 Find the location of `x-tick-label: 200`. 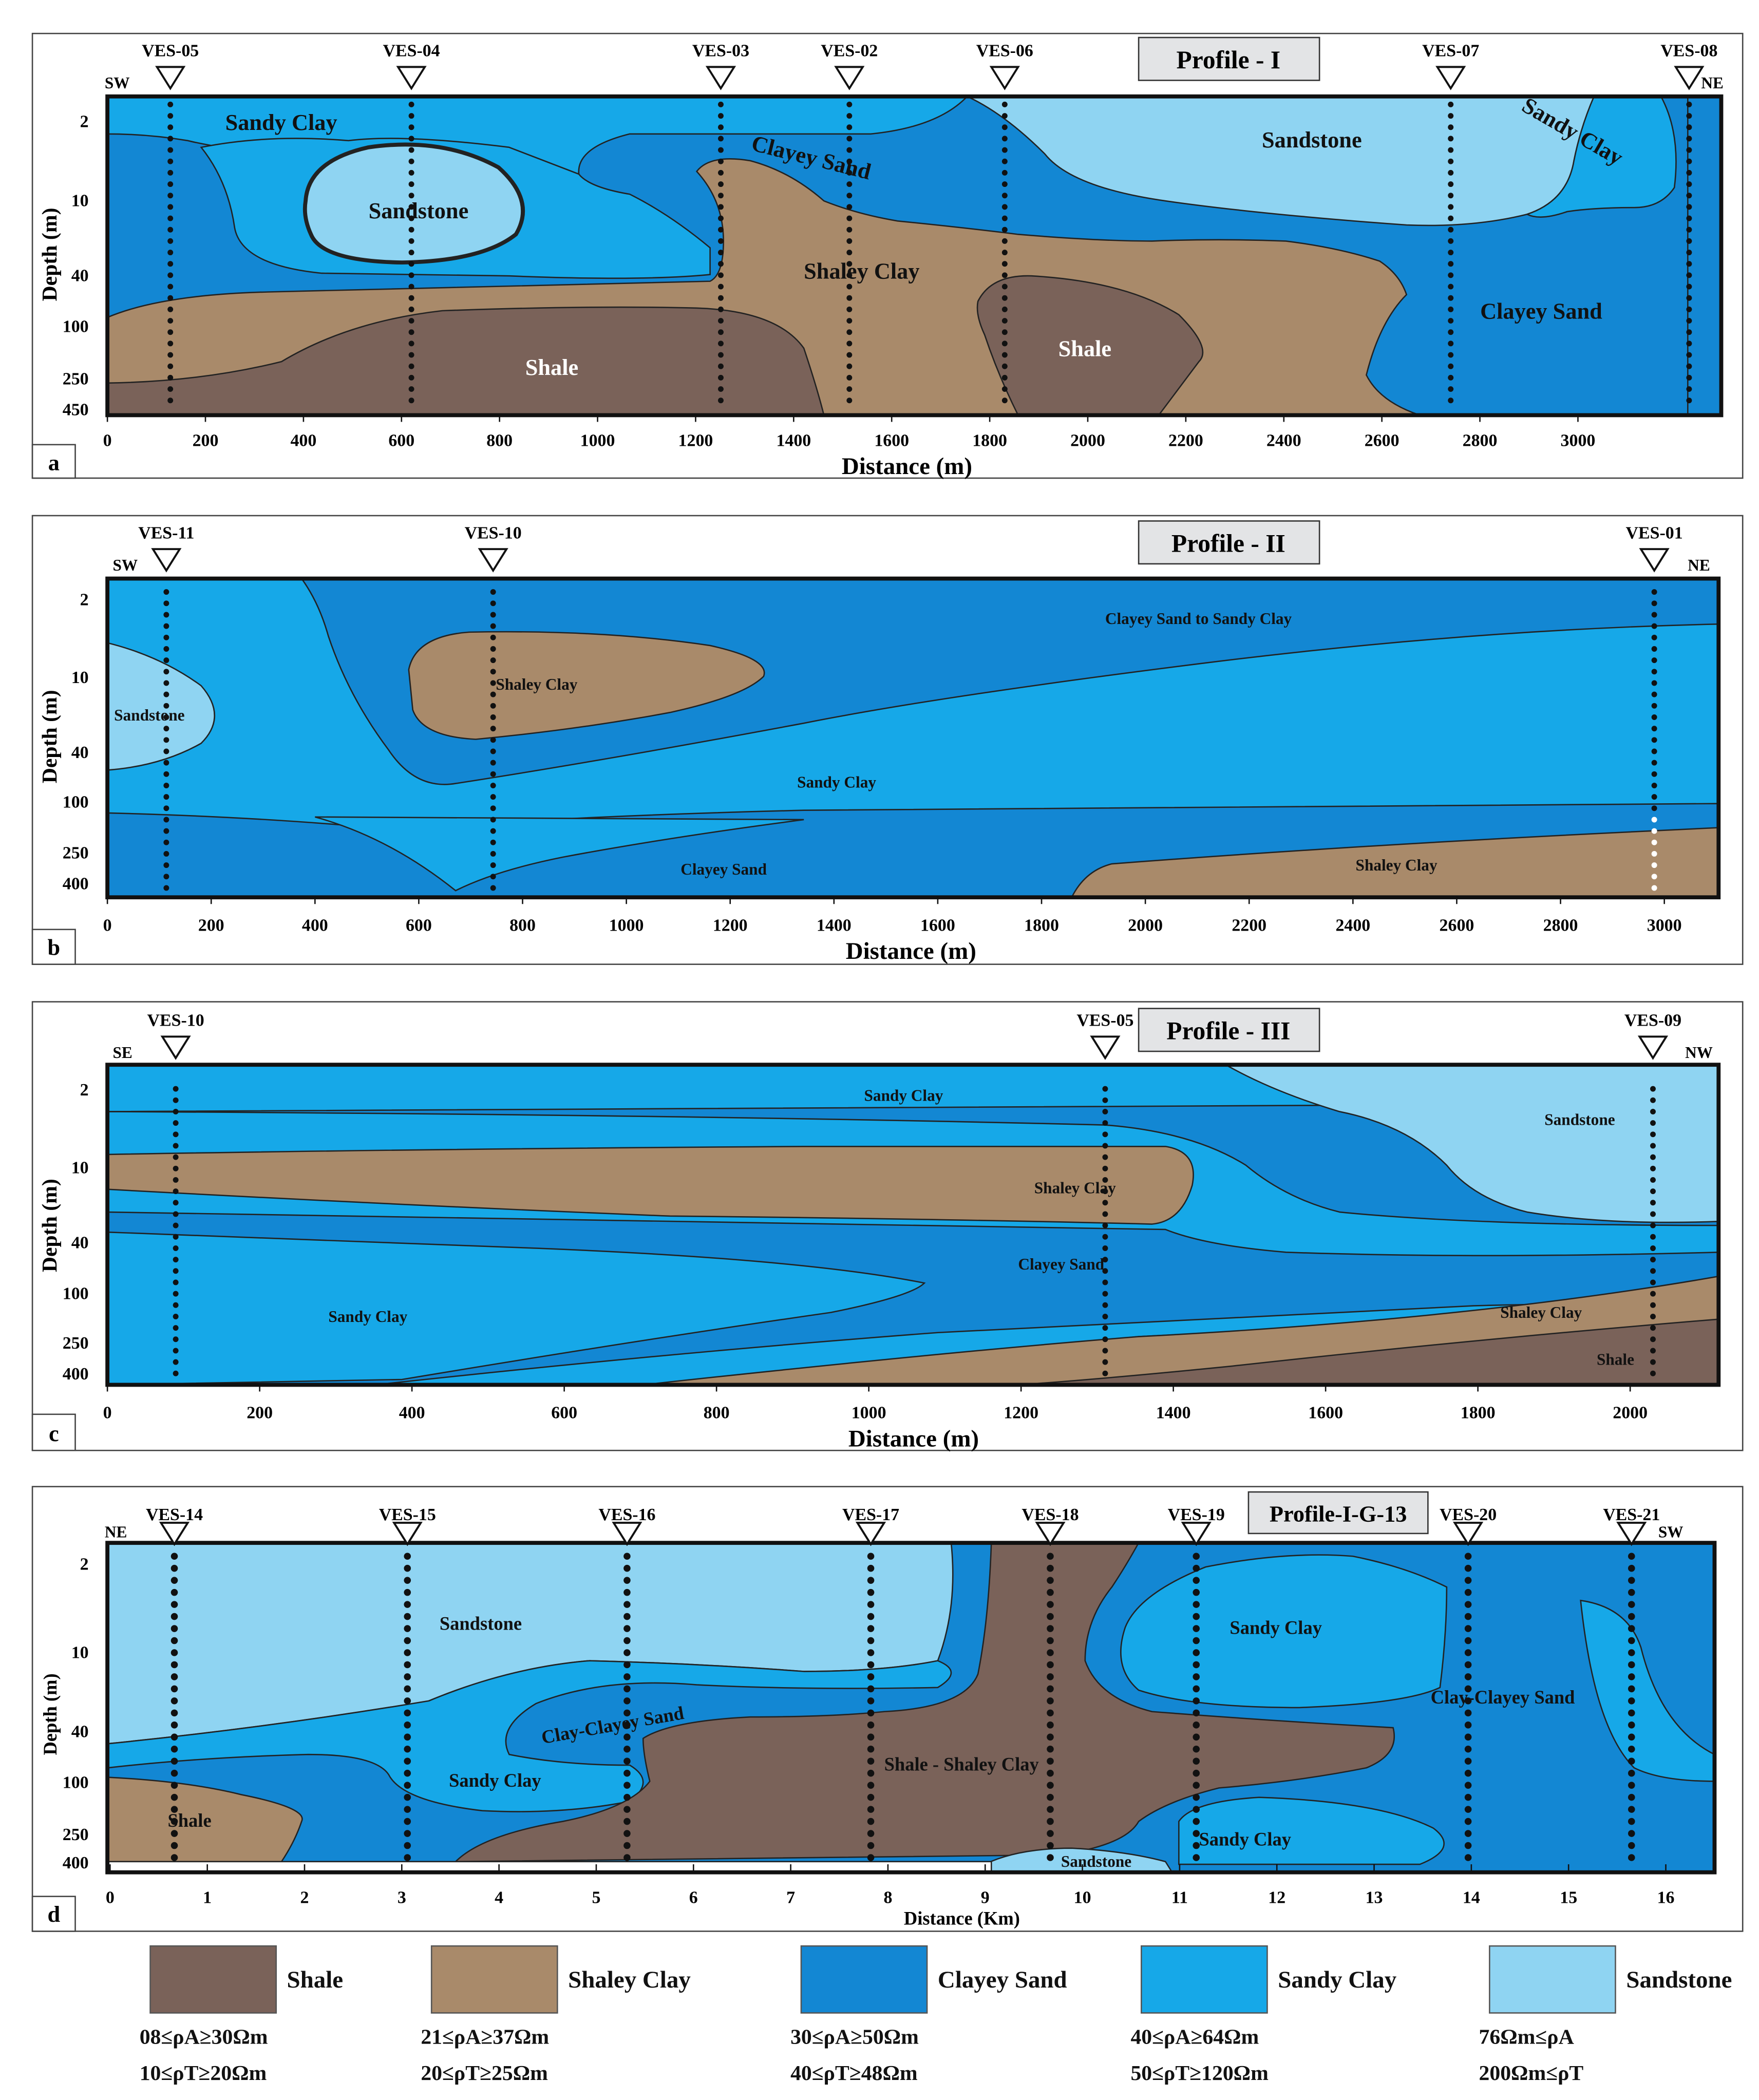

x-tick-label: 200 is located at coordinates (260, 1413).